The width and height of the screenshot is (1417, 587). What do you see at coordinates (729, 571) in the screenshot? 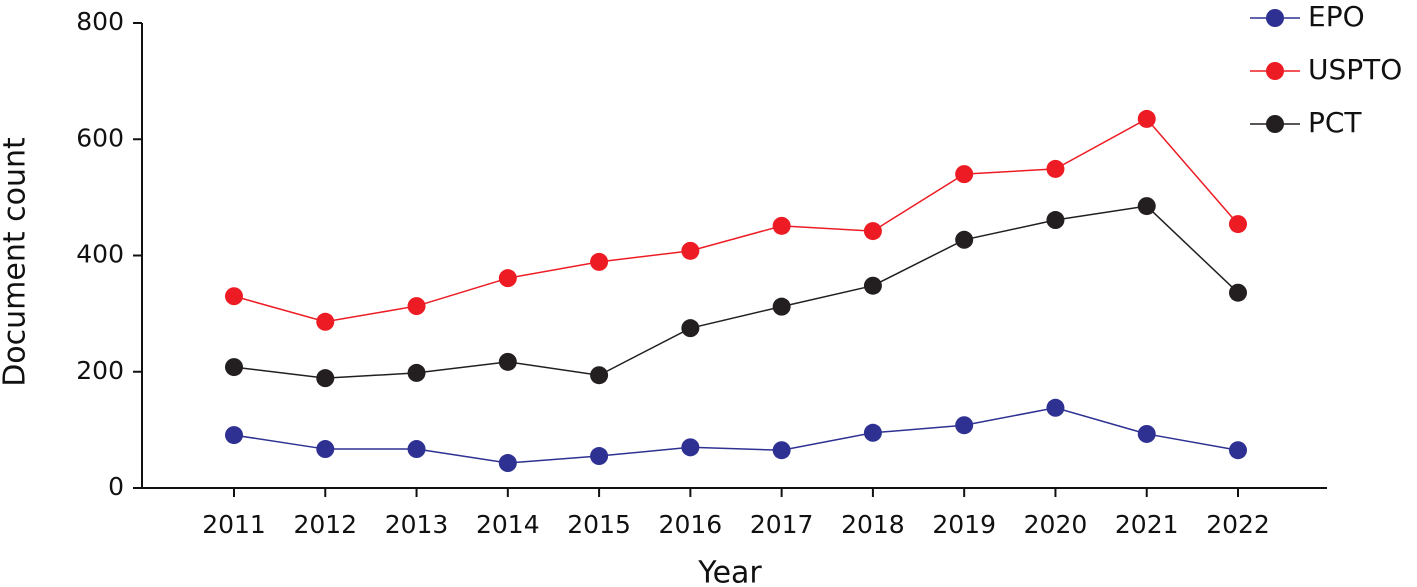
I see `x-axis-title: Year` at bounding box center [729, 571].